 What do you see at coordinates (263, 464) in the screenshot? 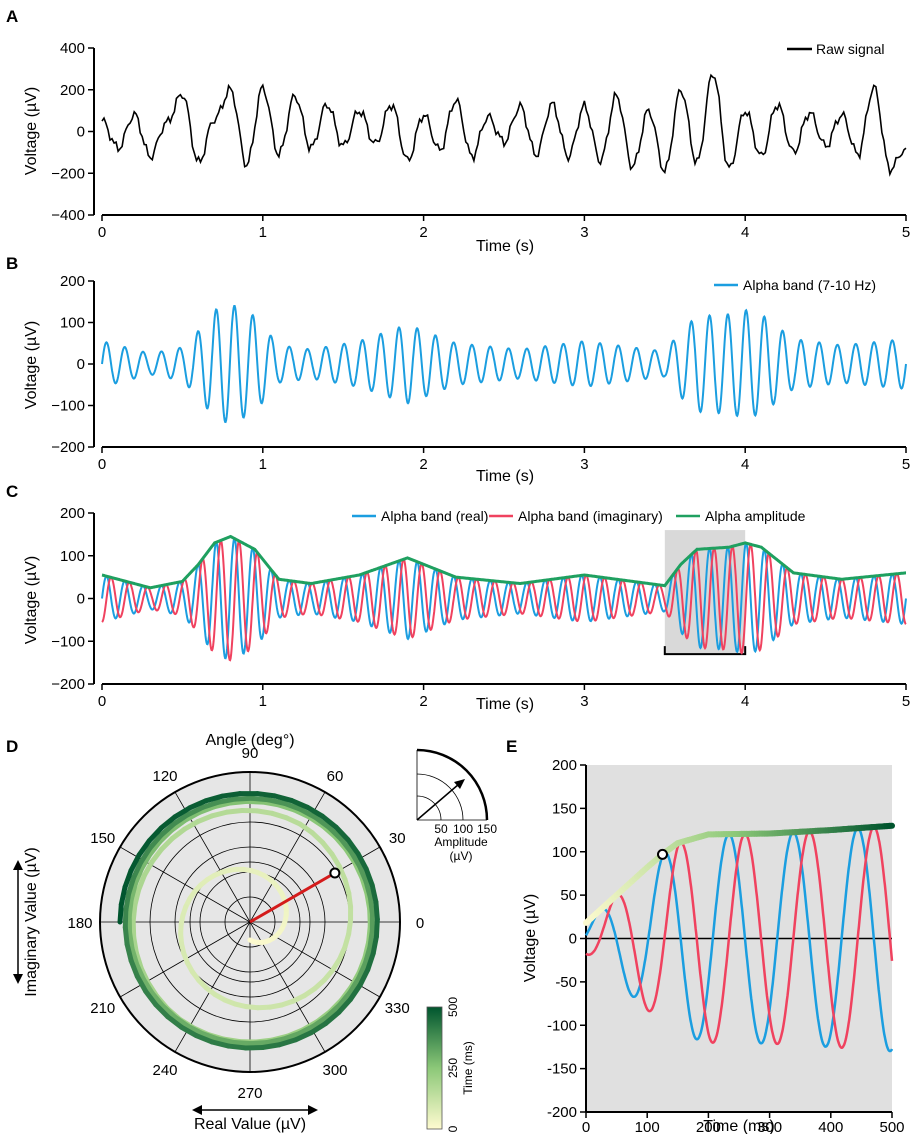
I see `b-x-tick-label: 1` at bounding box center [263, 464].